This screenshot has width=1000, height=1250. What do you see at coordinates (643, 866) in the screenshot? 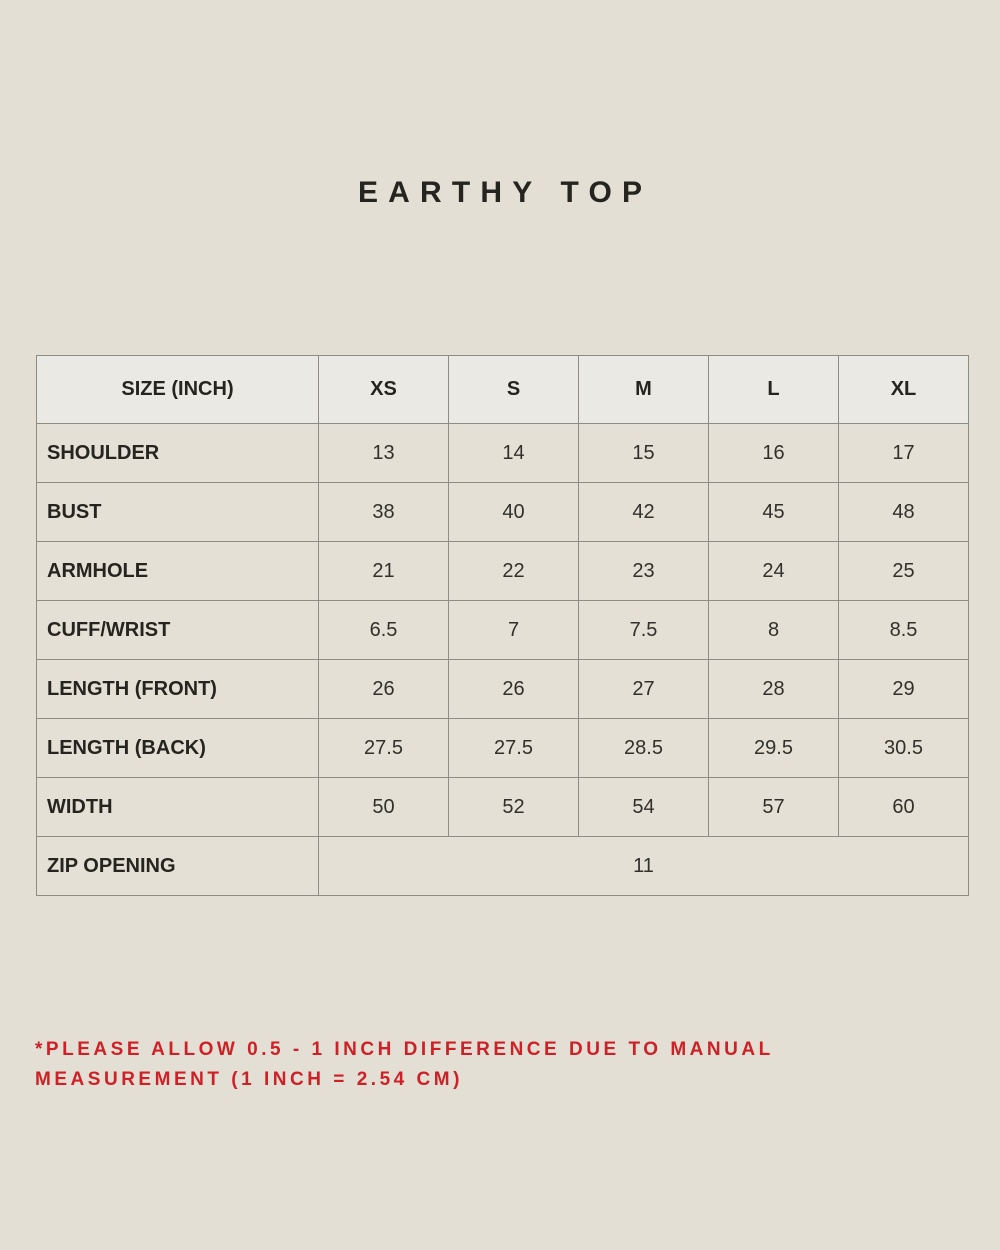
I see `cell-value-merged: 11` at bounding box center [643, 866].